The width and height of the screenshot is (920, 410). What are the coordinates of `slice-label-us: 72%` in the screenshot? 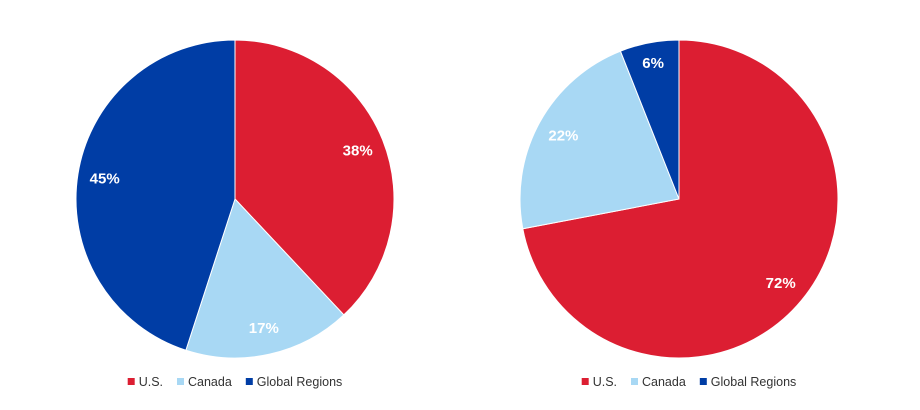 It's located at (781, 283).